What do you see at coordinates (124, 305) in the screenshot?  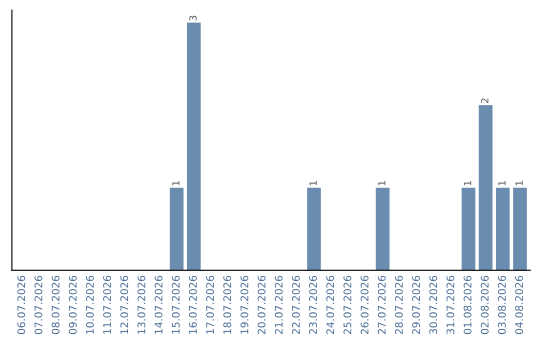 I see `x-tick-label: 12.07.2026` at bounding box center [124, 305].